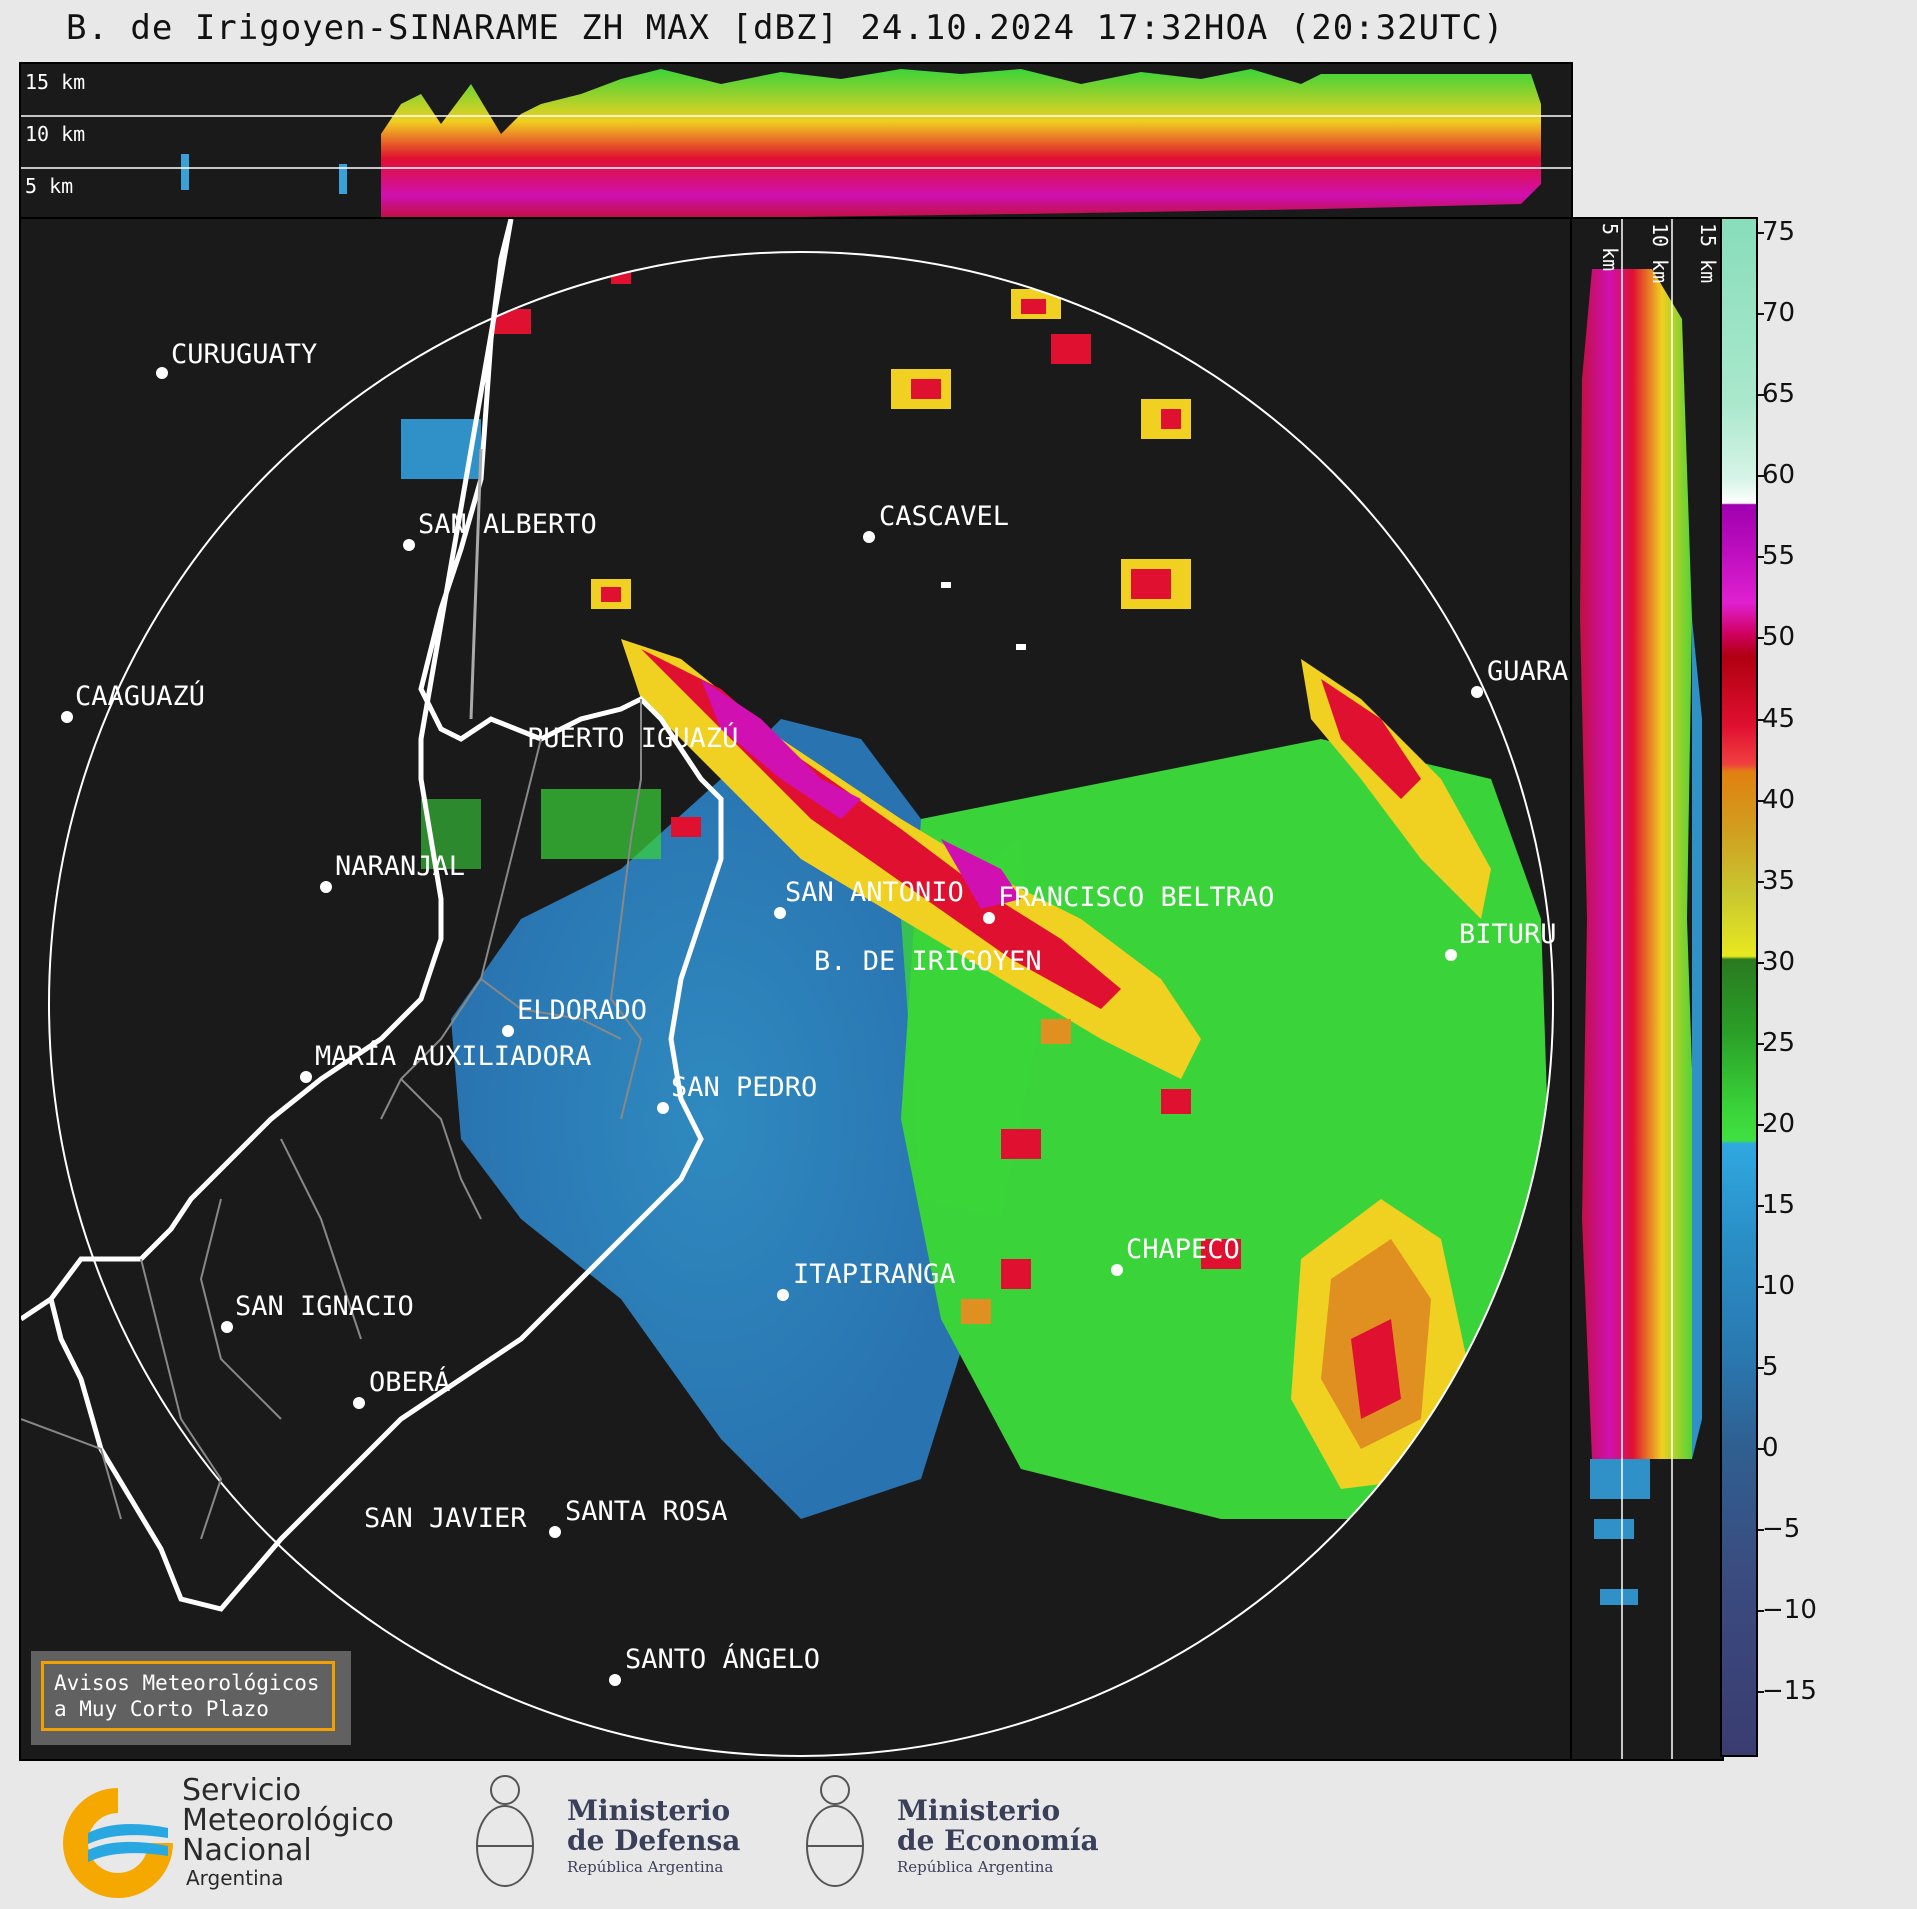 This screenshot has height=1909, width=1917. What do you see at coordinates (161, 1709) in the screenshot?
I see `notice-line-2: a Muy Corto Plazo` at bounding box center [161, 1709].